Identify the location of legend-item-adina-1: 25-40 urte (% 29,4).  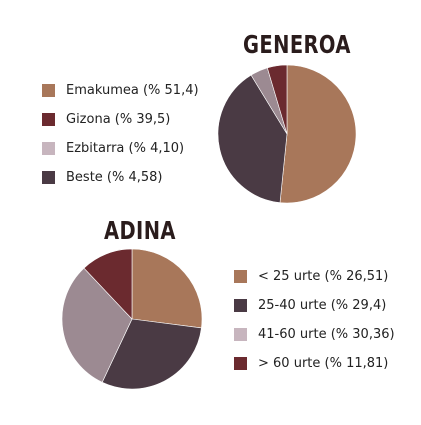
(314, 305).